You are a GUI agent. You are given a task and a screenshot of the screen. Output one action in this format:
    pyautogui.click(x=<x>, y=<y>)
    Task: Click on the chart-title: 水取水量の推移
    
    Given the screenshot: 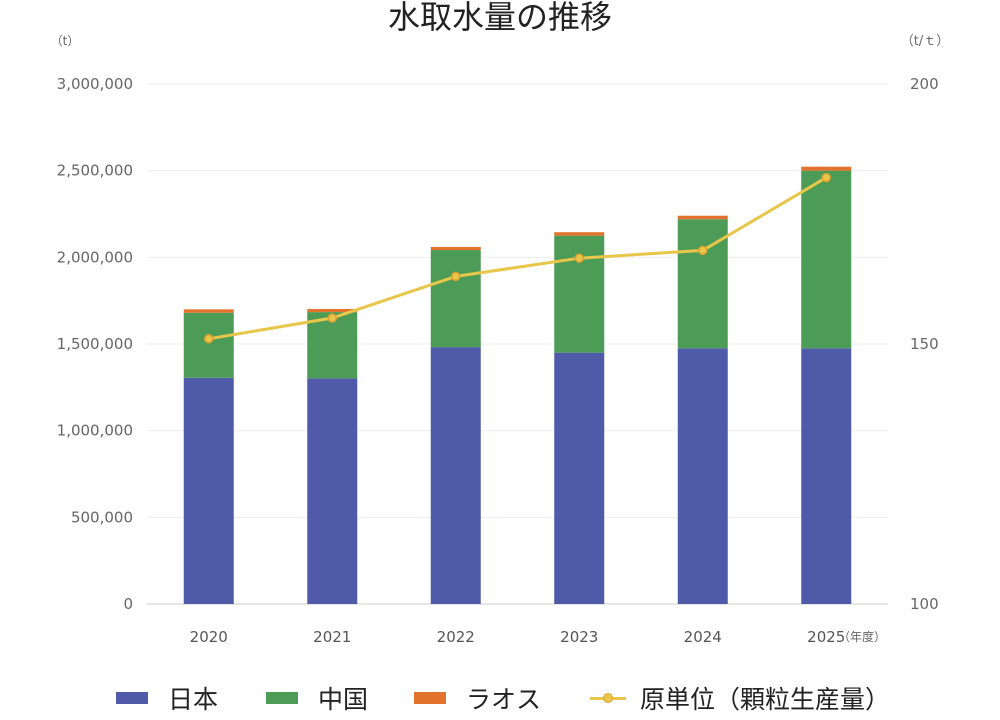 What is the action you would take?
    pyautogui.click(x=500, y=18)
    